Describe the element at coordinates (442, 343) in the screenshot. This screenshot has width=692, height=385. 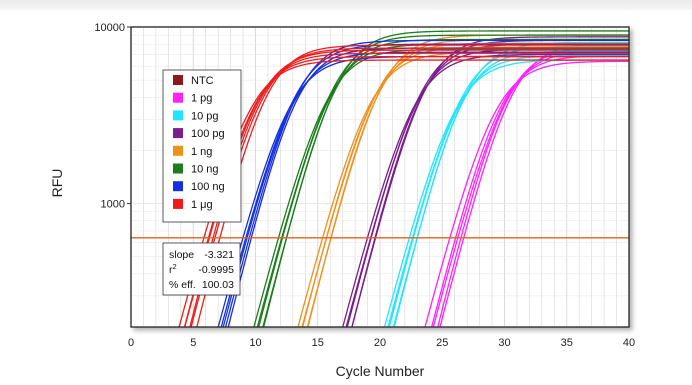
I see `x-tick-label: 25` at that location.